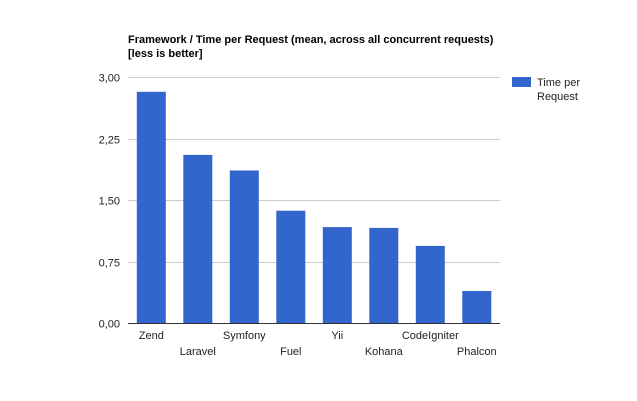 The width and height of the screenshot is (637, 401). Describe the element at coordinates (244, 336) in the screenshot. I see `x-tick-label: Symfony` at that location.